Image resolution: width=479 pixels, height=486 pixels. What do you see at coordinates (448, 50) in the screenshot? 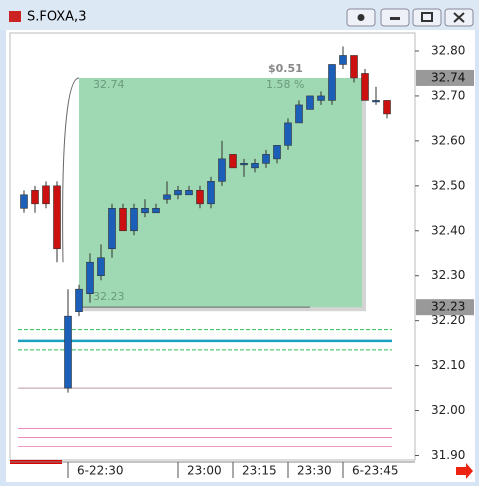
I see `y-tick-label: 32.80` at bounding box center [448, 50].